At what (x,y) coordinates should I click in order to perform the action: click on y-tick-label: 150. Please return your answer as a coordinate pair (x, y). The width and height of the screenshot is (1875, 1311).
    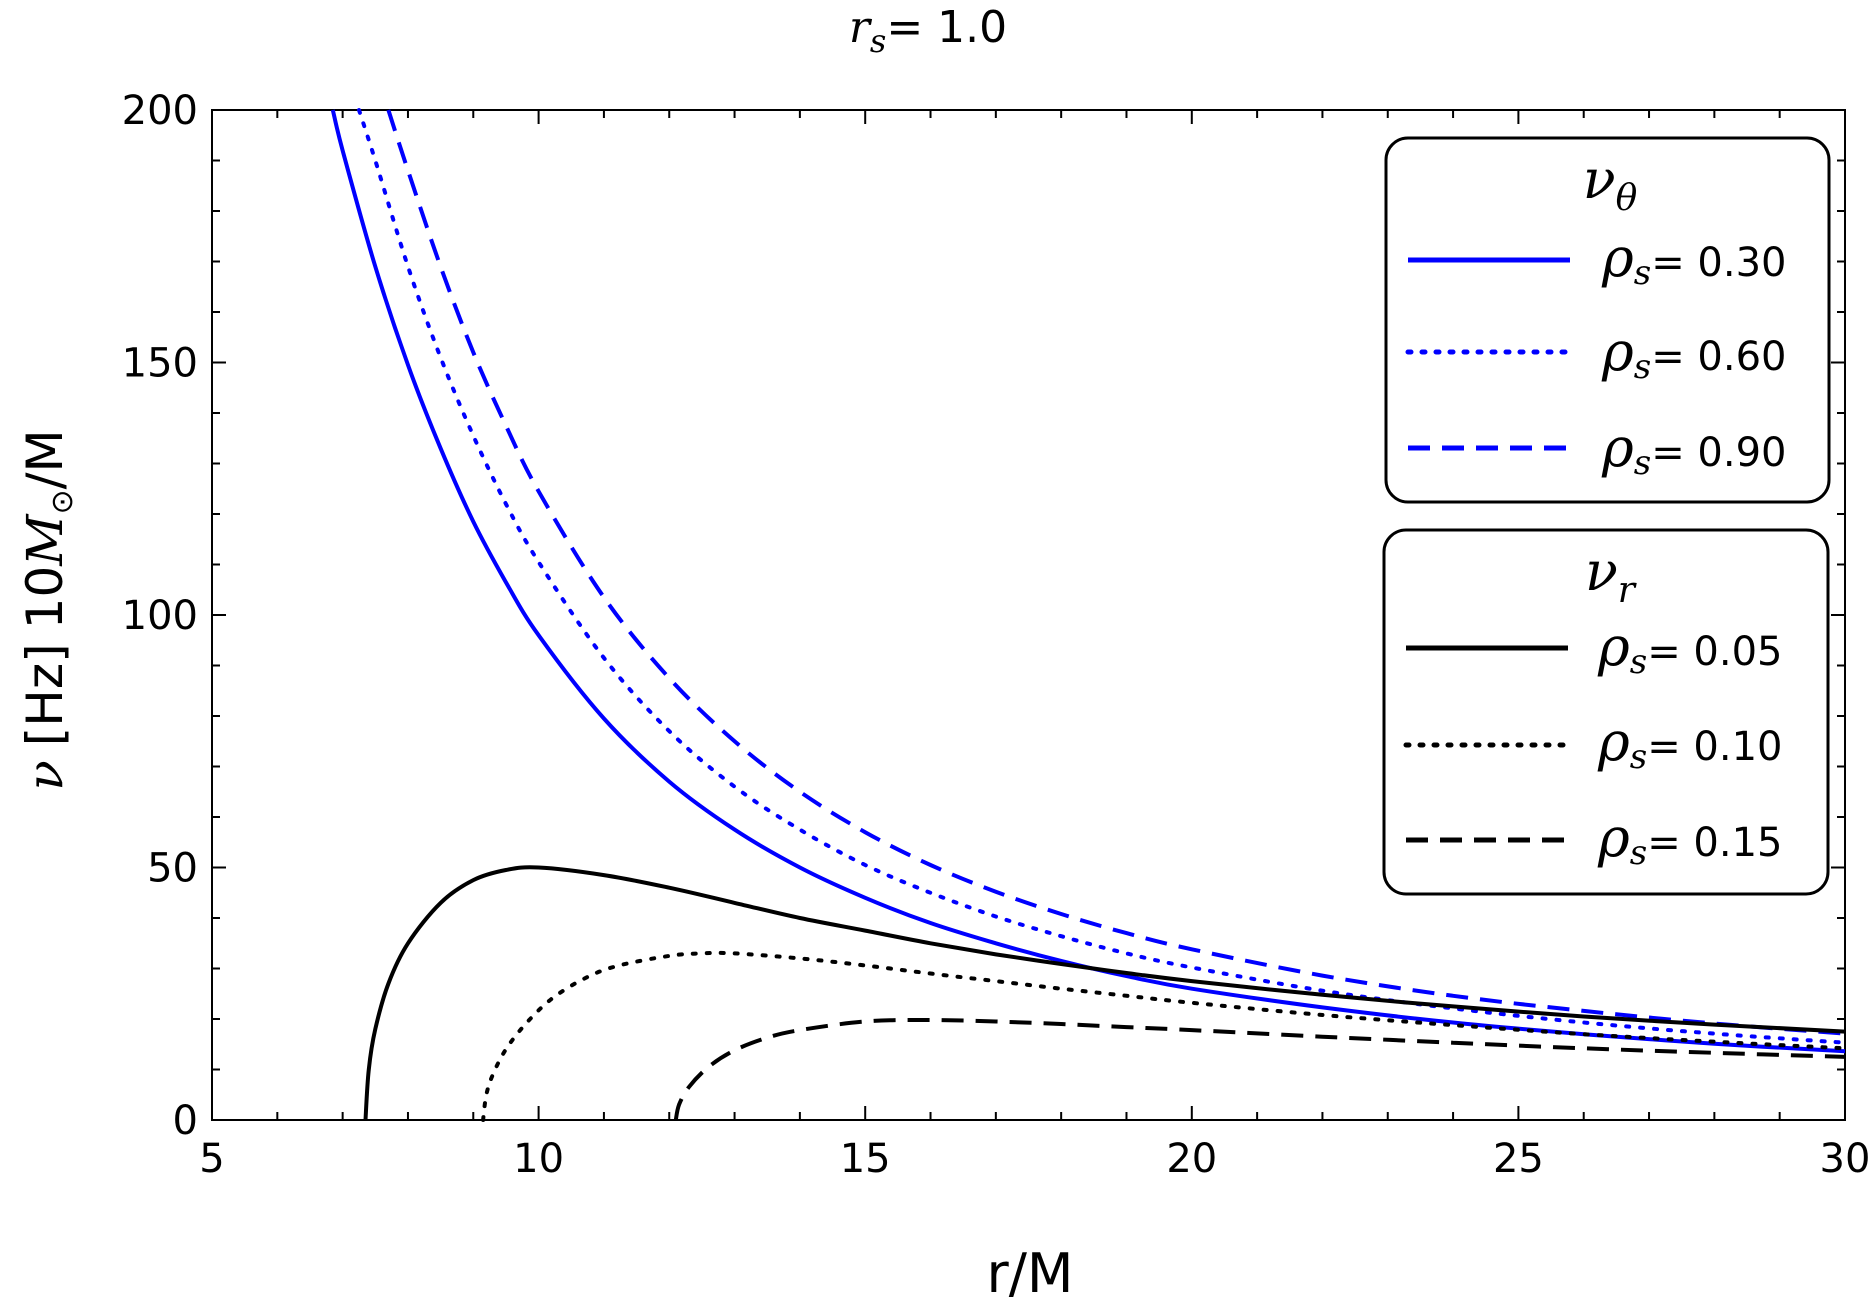
    Looking at the image, I should click on (160, 364).